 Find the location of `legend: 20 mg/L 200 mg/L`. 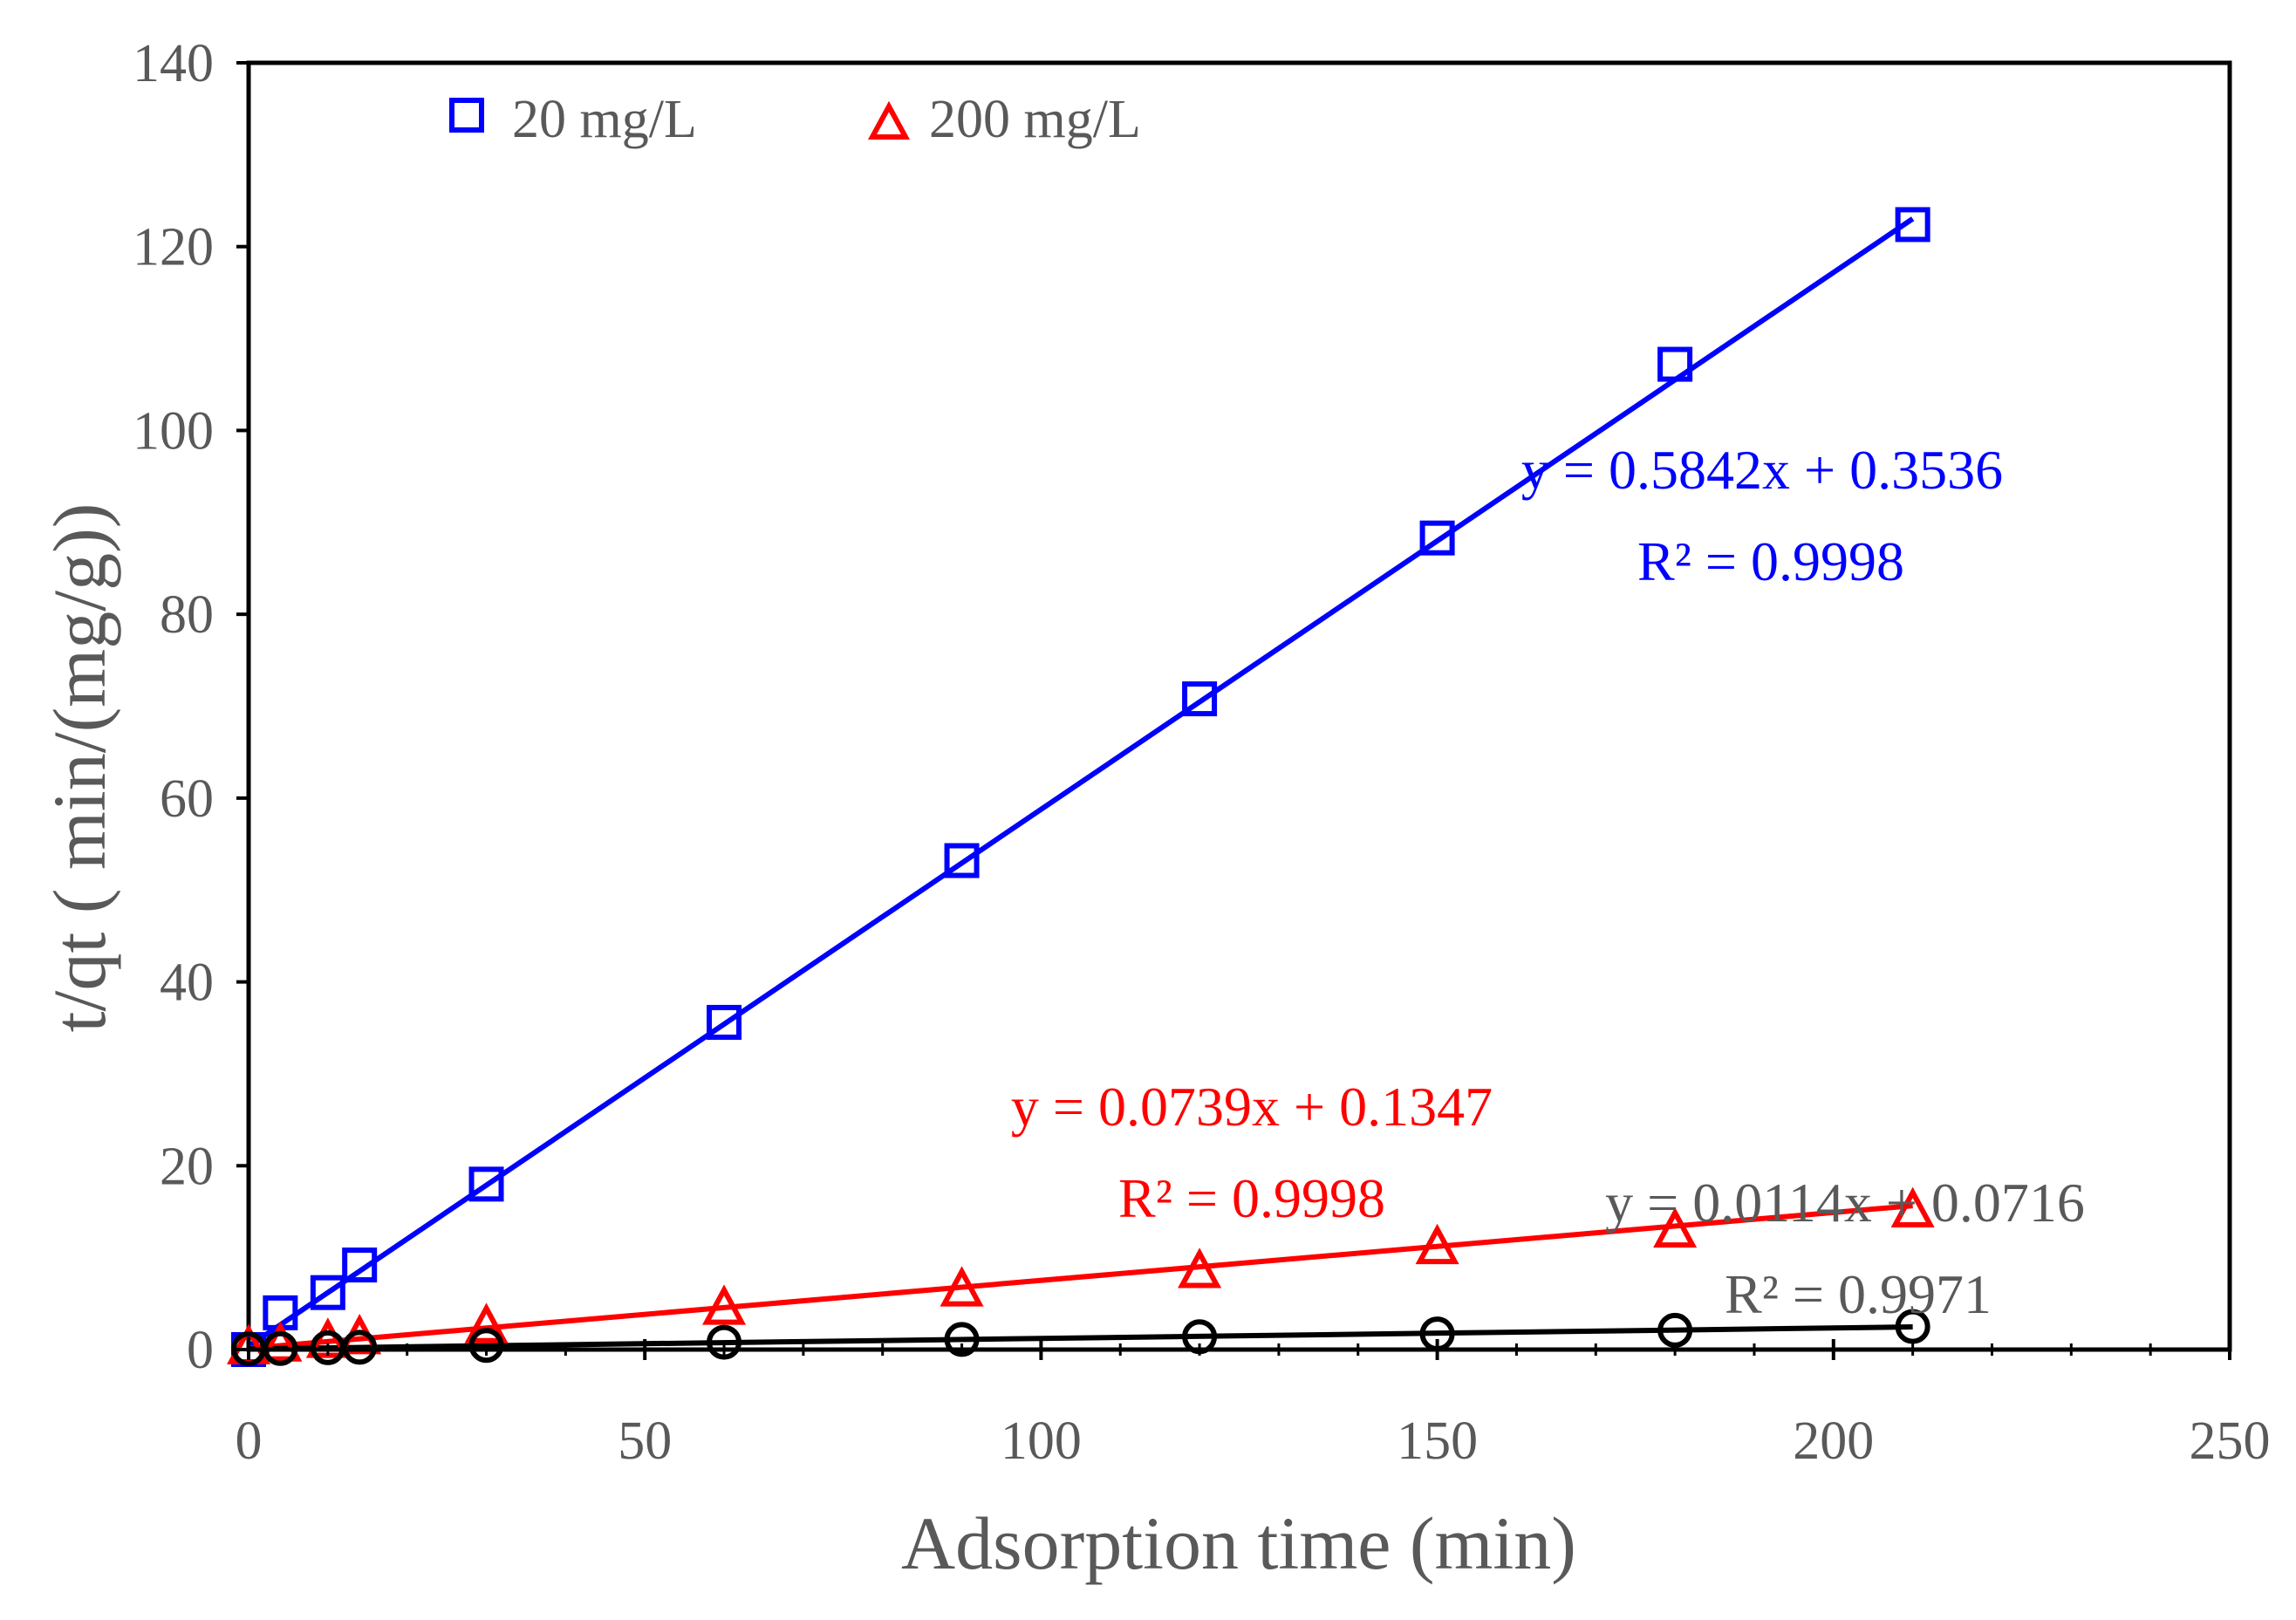

legend: 20 mg/L 200 mg/L is located at coordinates (795, 119).